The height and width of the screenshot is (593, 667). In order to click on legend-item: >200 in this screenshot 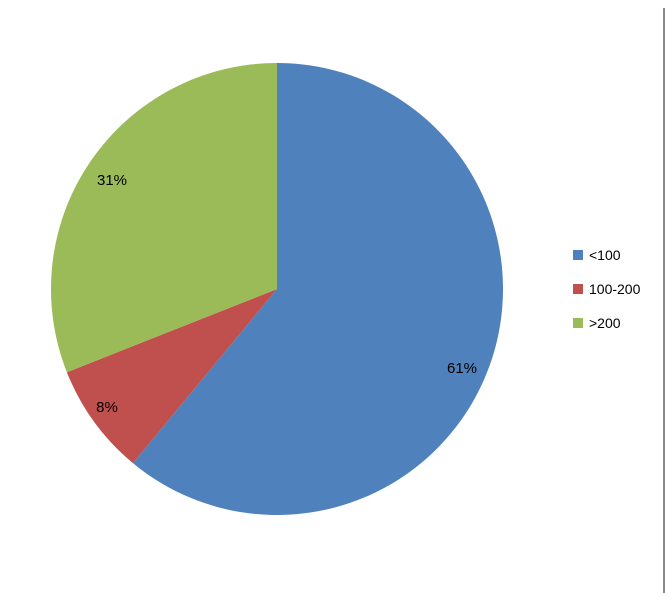, I will do `click(606, 323)`.